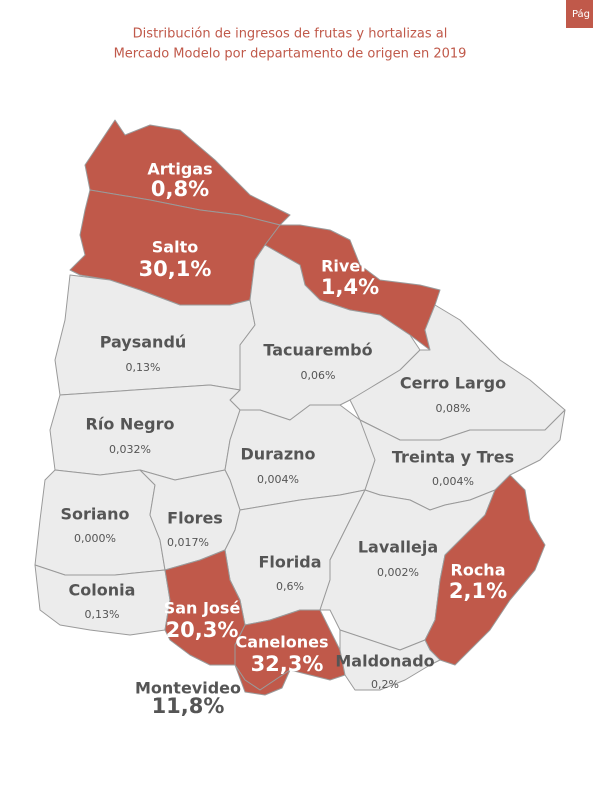 Image resolution: width=593 pixels, height=787 pixels. What do you see at coordinates (453, 408) in the screenshot?
I see `region-value: 0,08%` at bounding box center [453, 408].